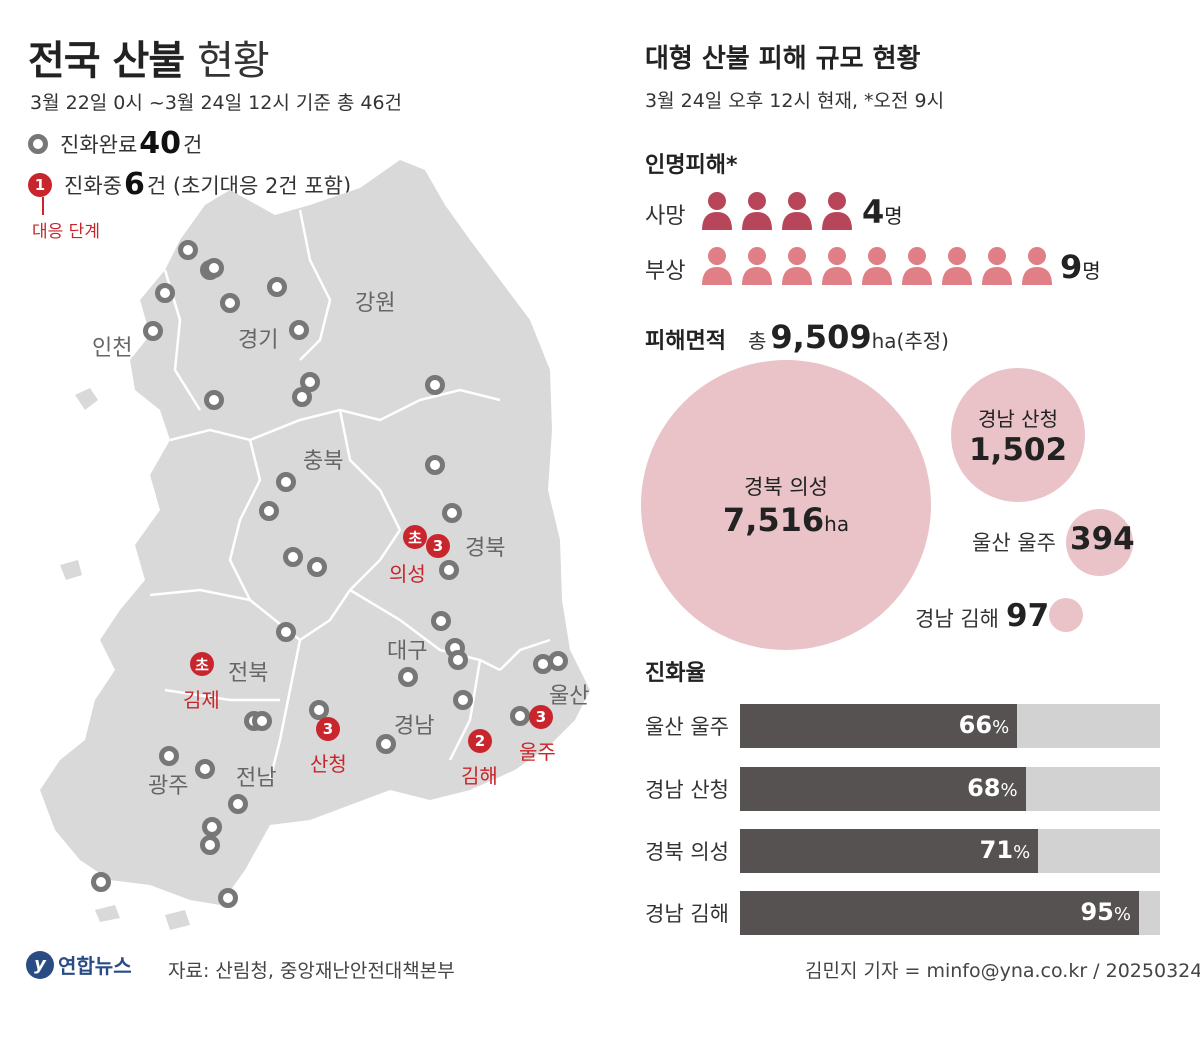 Image resolution: width=1200 pixels, height=1063 pixels. What do you see at coordinates (216, 103) in the screenshot?
I see `left-subtitle: 3월 22일 0시 ~3월 24일 12시 기준 총 46건` at bounding box center [216, 103].